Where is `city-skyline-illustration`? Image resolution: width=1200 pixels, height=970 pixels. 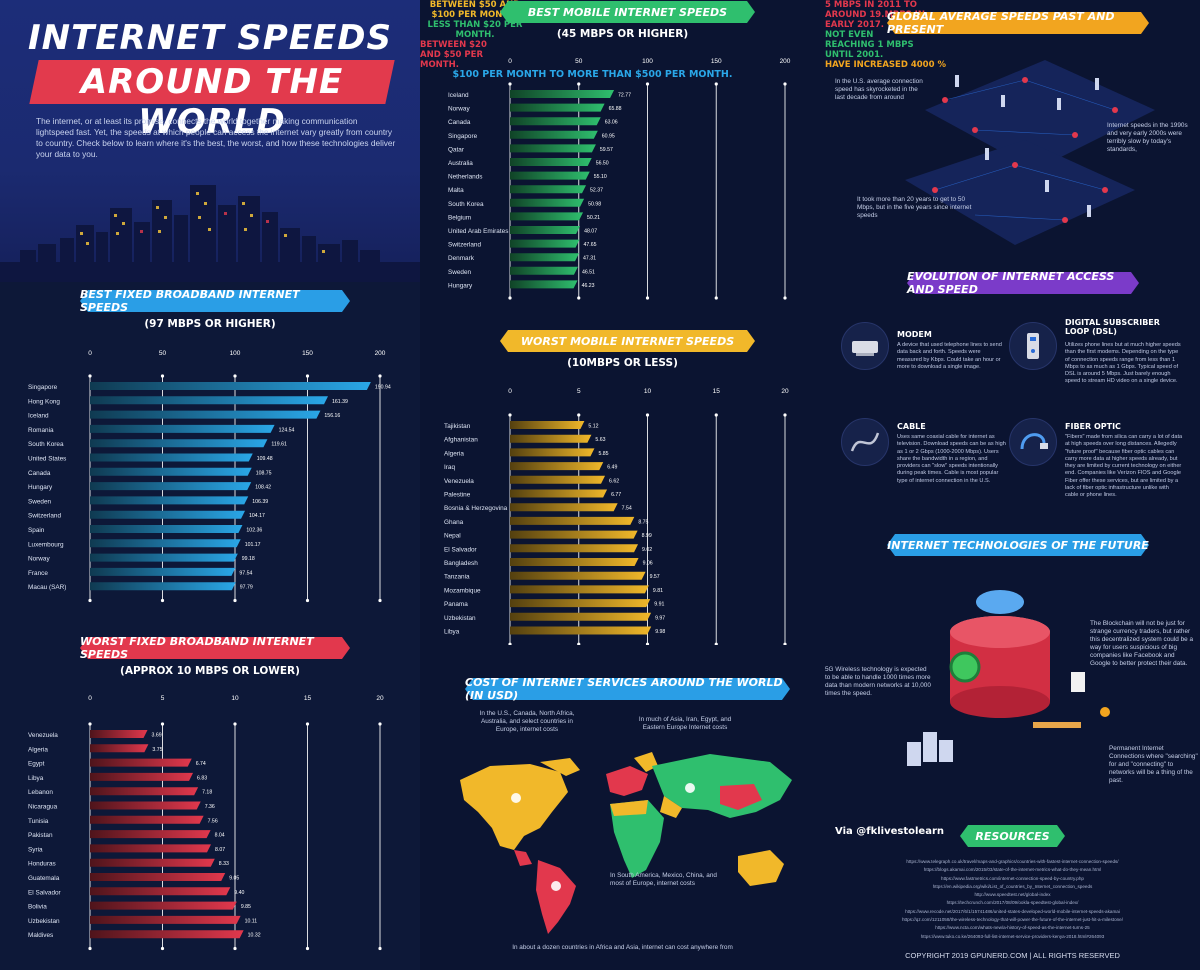 city-skyline-illustration is located at coordinates (210, 233).